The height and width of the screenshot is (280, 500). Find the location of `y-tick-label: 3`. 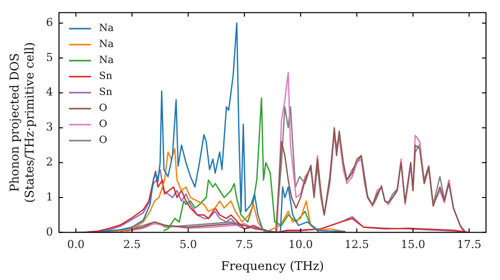

y-tick-label: 3 is located at coordinates (49, 127).